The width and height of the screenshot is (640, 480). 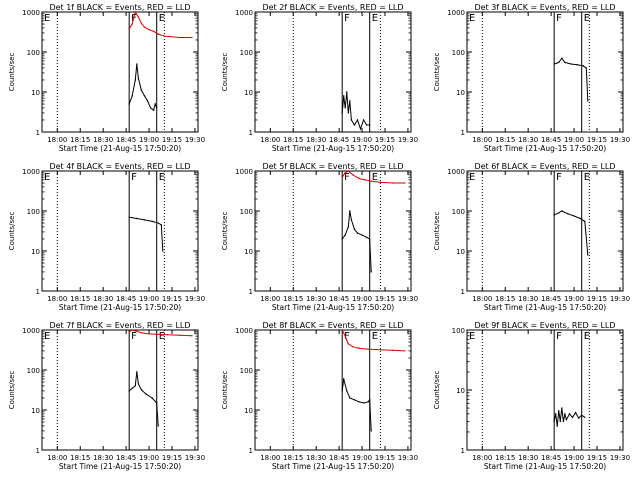 I want to click on lld-series-line, so click(x=373, y=177).